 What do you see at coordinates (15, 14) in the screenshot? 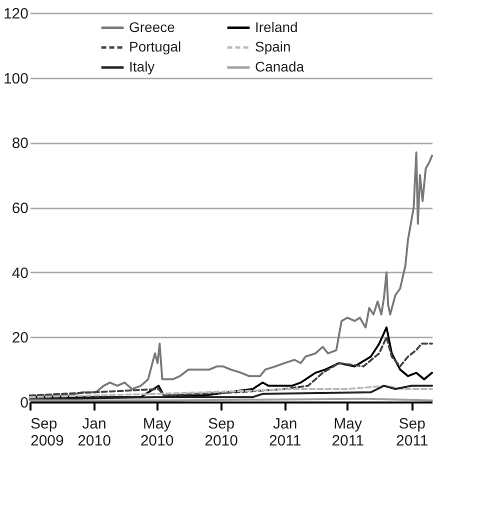
I see `y-tick-label: 120` at bounding box center [15, 14].